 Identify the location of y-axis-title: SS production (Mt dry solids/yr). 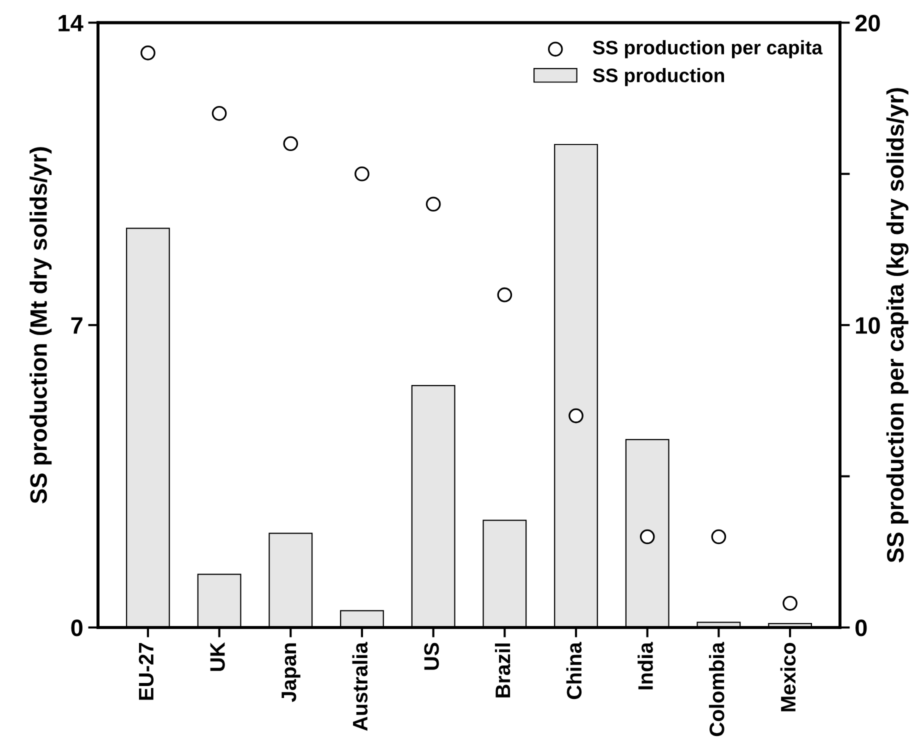
(41, 325).